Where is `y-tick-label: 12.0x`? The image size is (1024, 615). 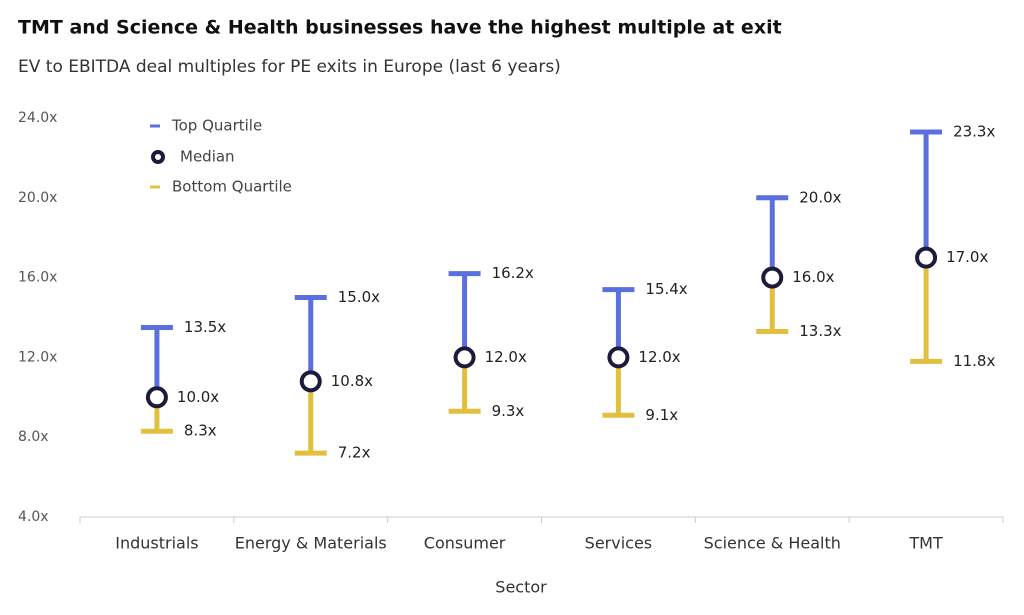
y-tick-label: 12.0x is located at coordinates (37, 357).